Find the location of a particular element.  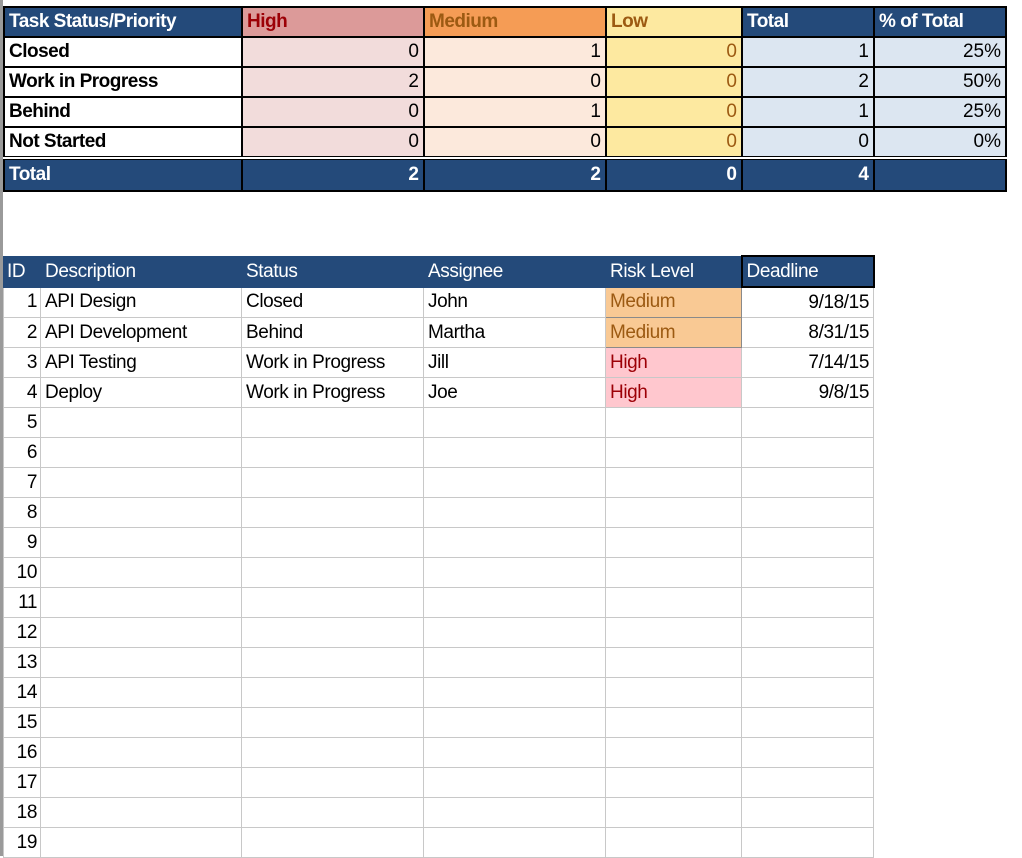

status-label: Work in Progress is located at coordinates (123, 82).